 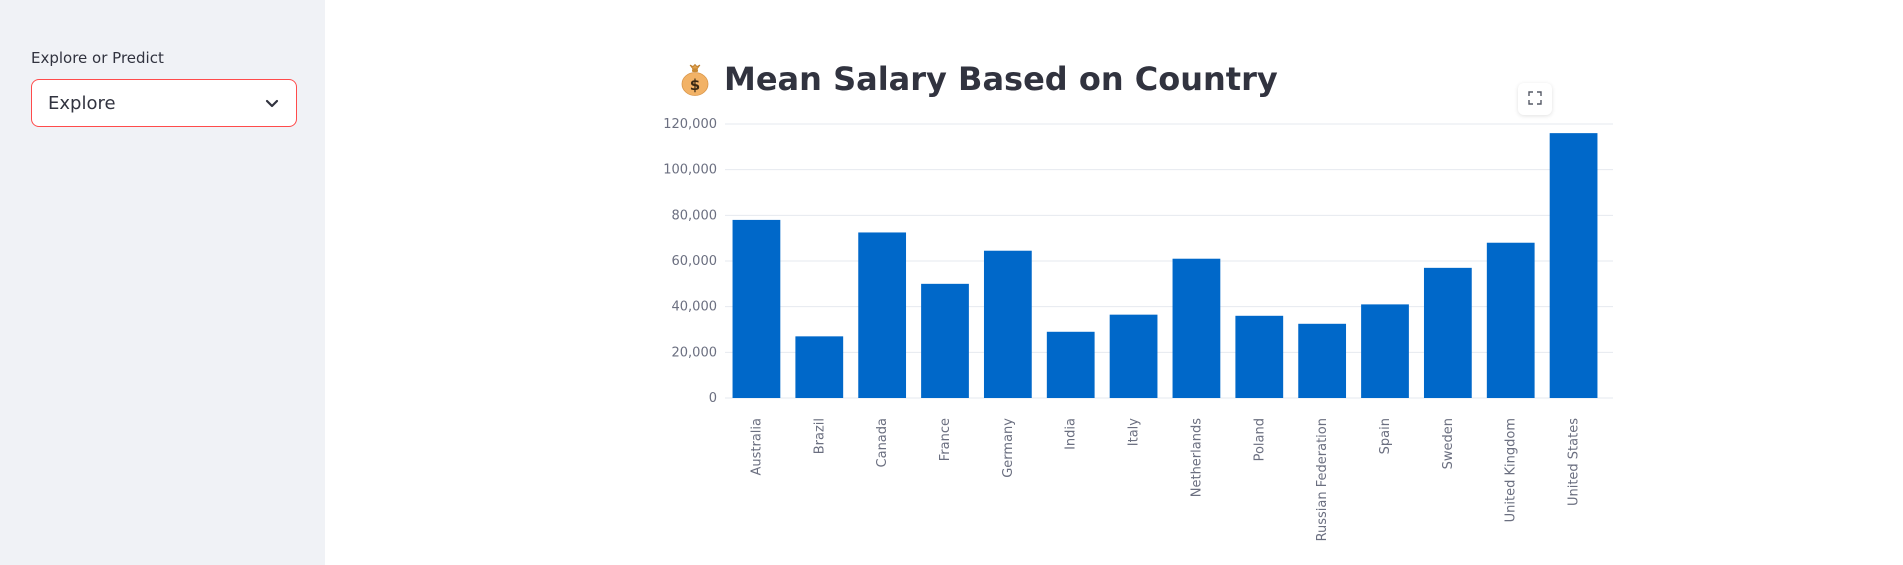 I want to click on page-title: Mean Salary Based on Country, so click(x=1001, y=79).